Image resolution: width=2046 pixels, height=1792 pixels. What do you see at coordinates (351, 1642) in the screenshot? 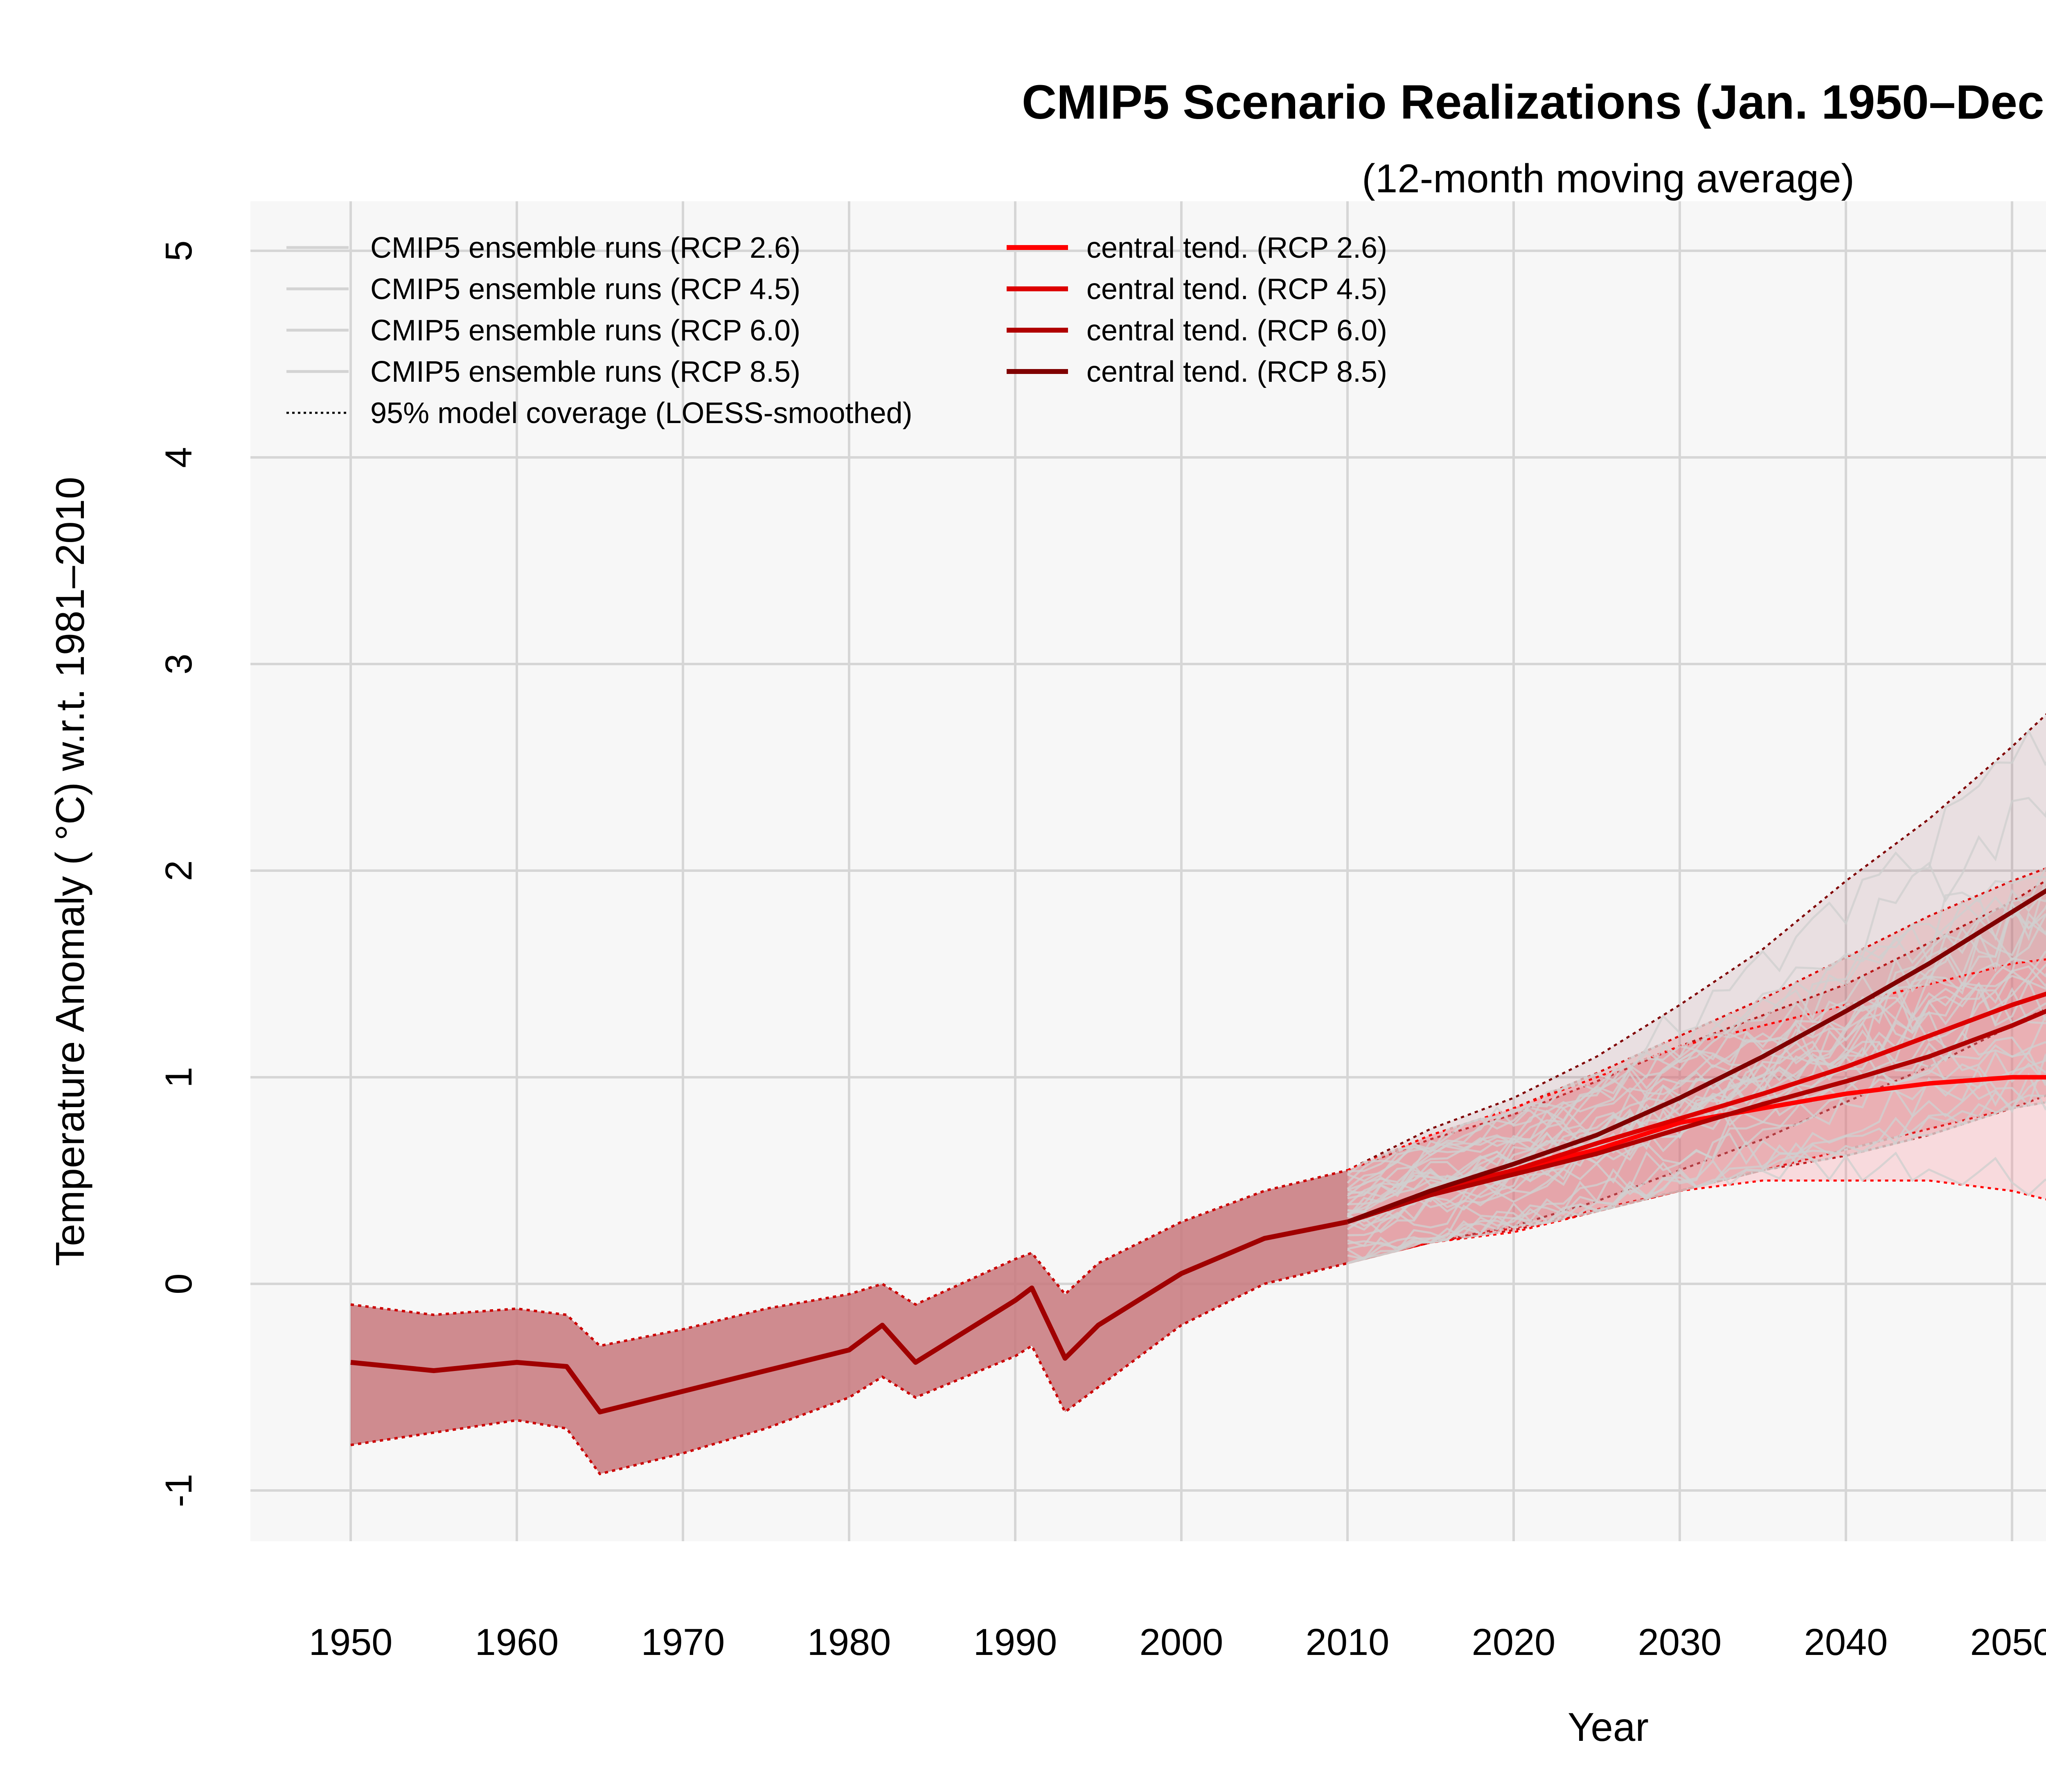
I see `x-tick-label: 1950` at bounding box center [351, 1642].